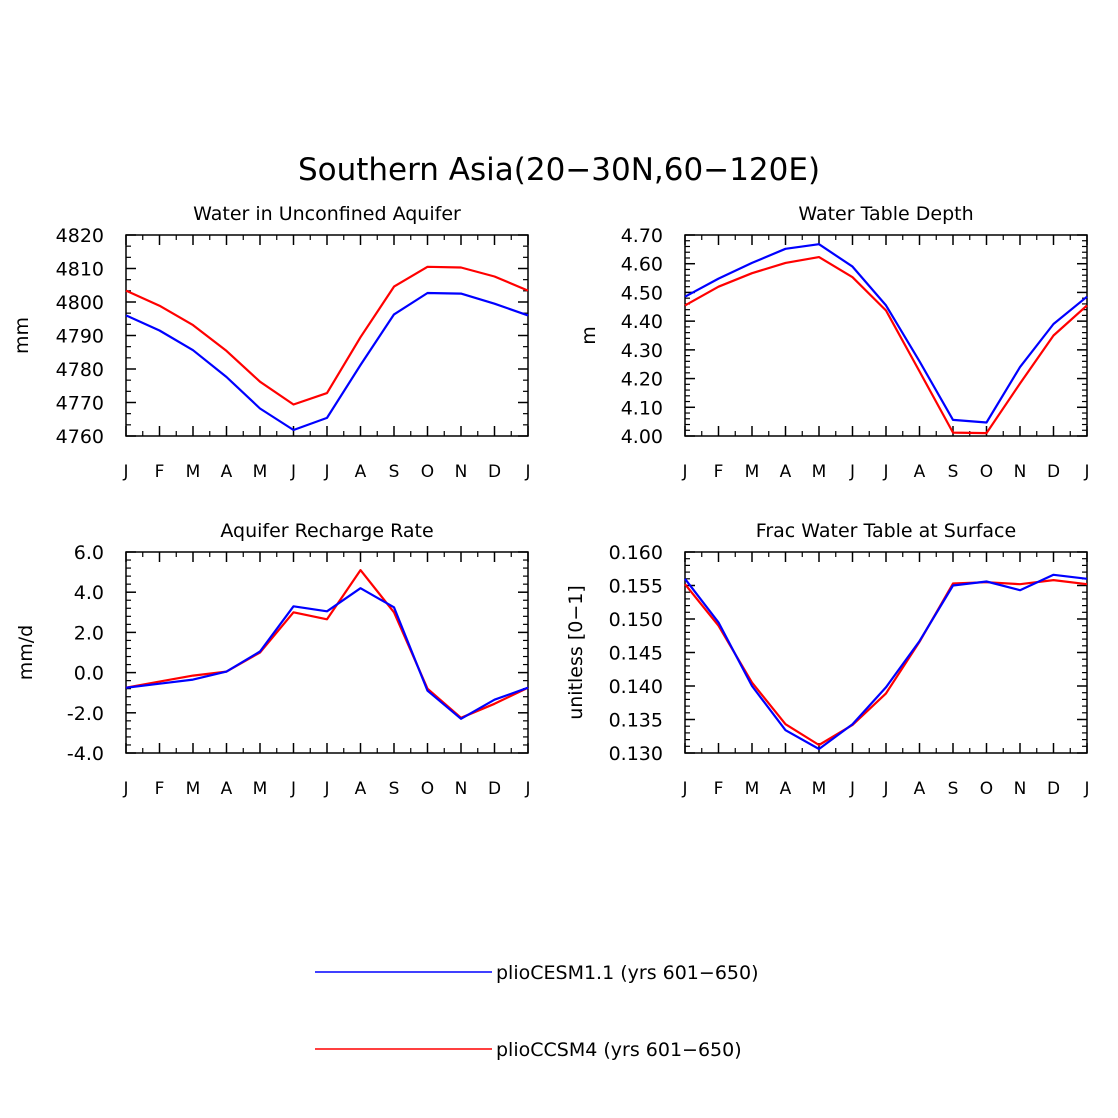 Image resolution: width=1118 pixels, height=1118 pixels. What do you see at coordinates (559, 170) in the screenshot?
I see `main-title: Southern Asia(20−30N,60−120E)` at bounding box center [559, 170].